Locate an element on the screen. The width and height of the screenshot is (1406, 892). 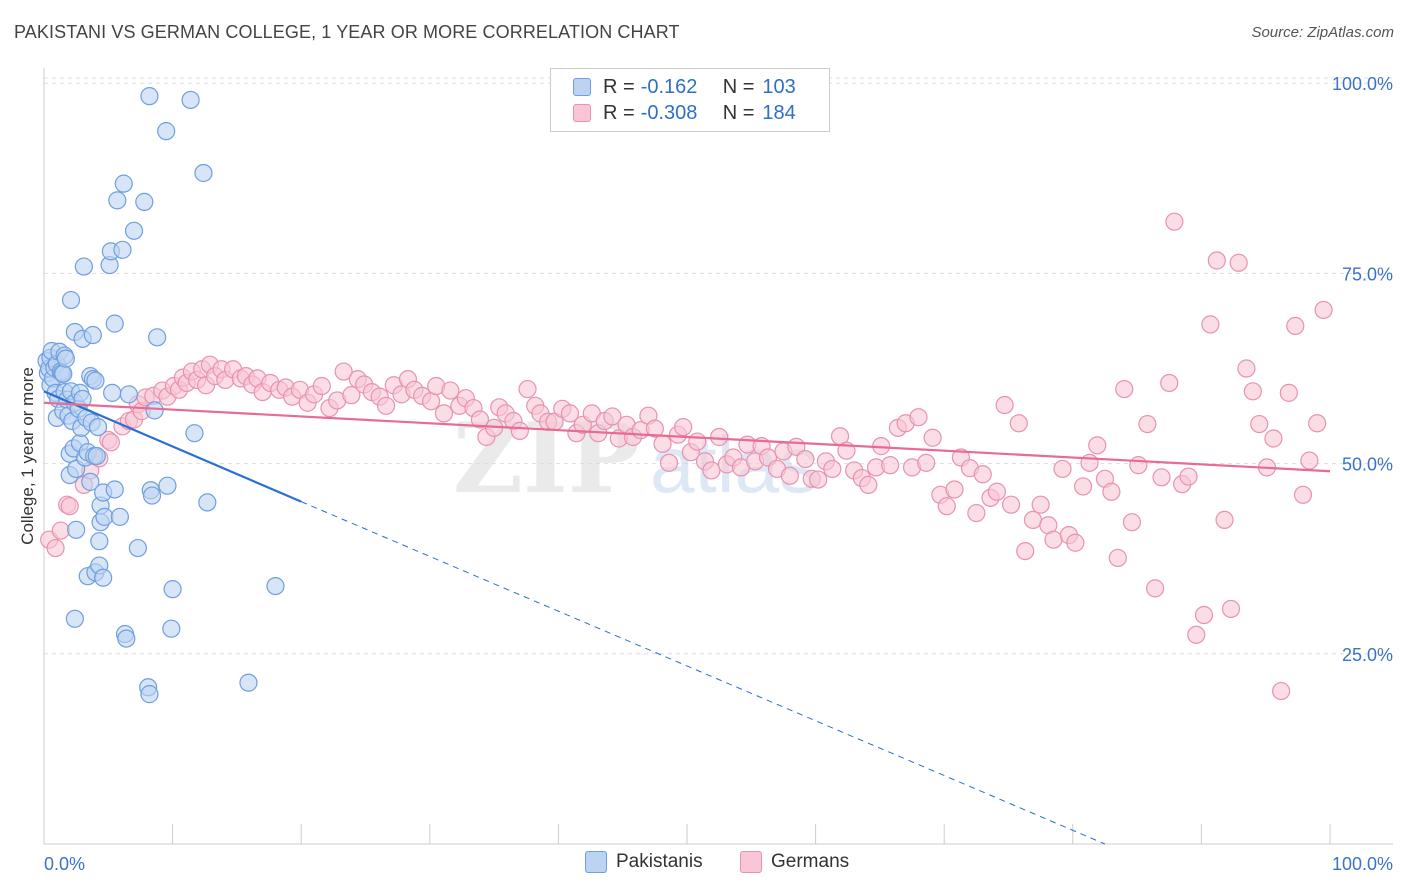
n-label: N = is located at coordinates (738, 86).